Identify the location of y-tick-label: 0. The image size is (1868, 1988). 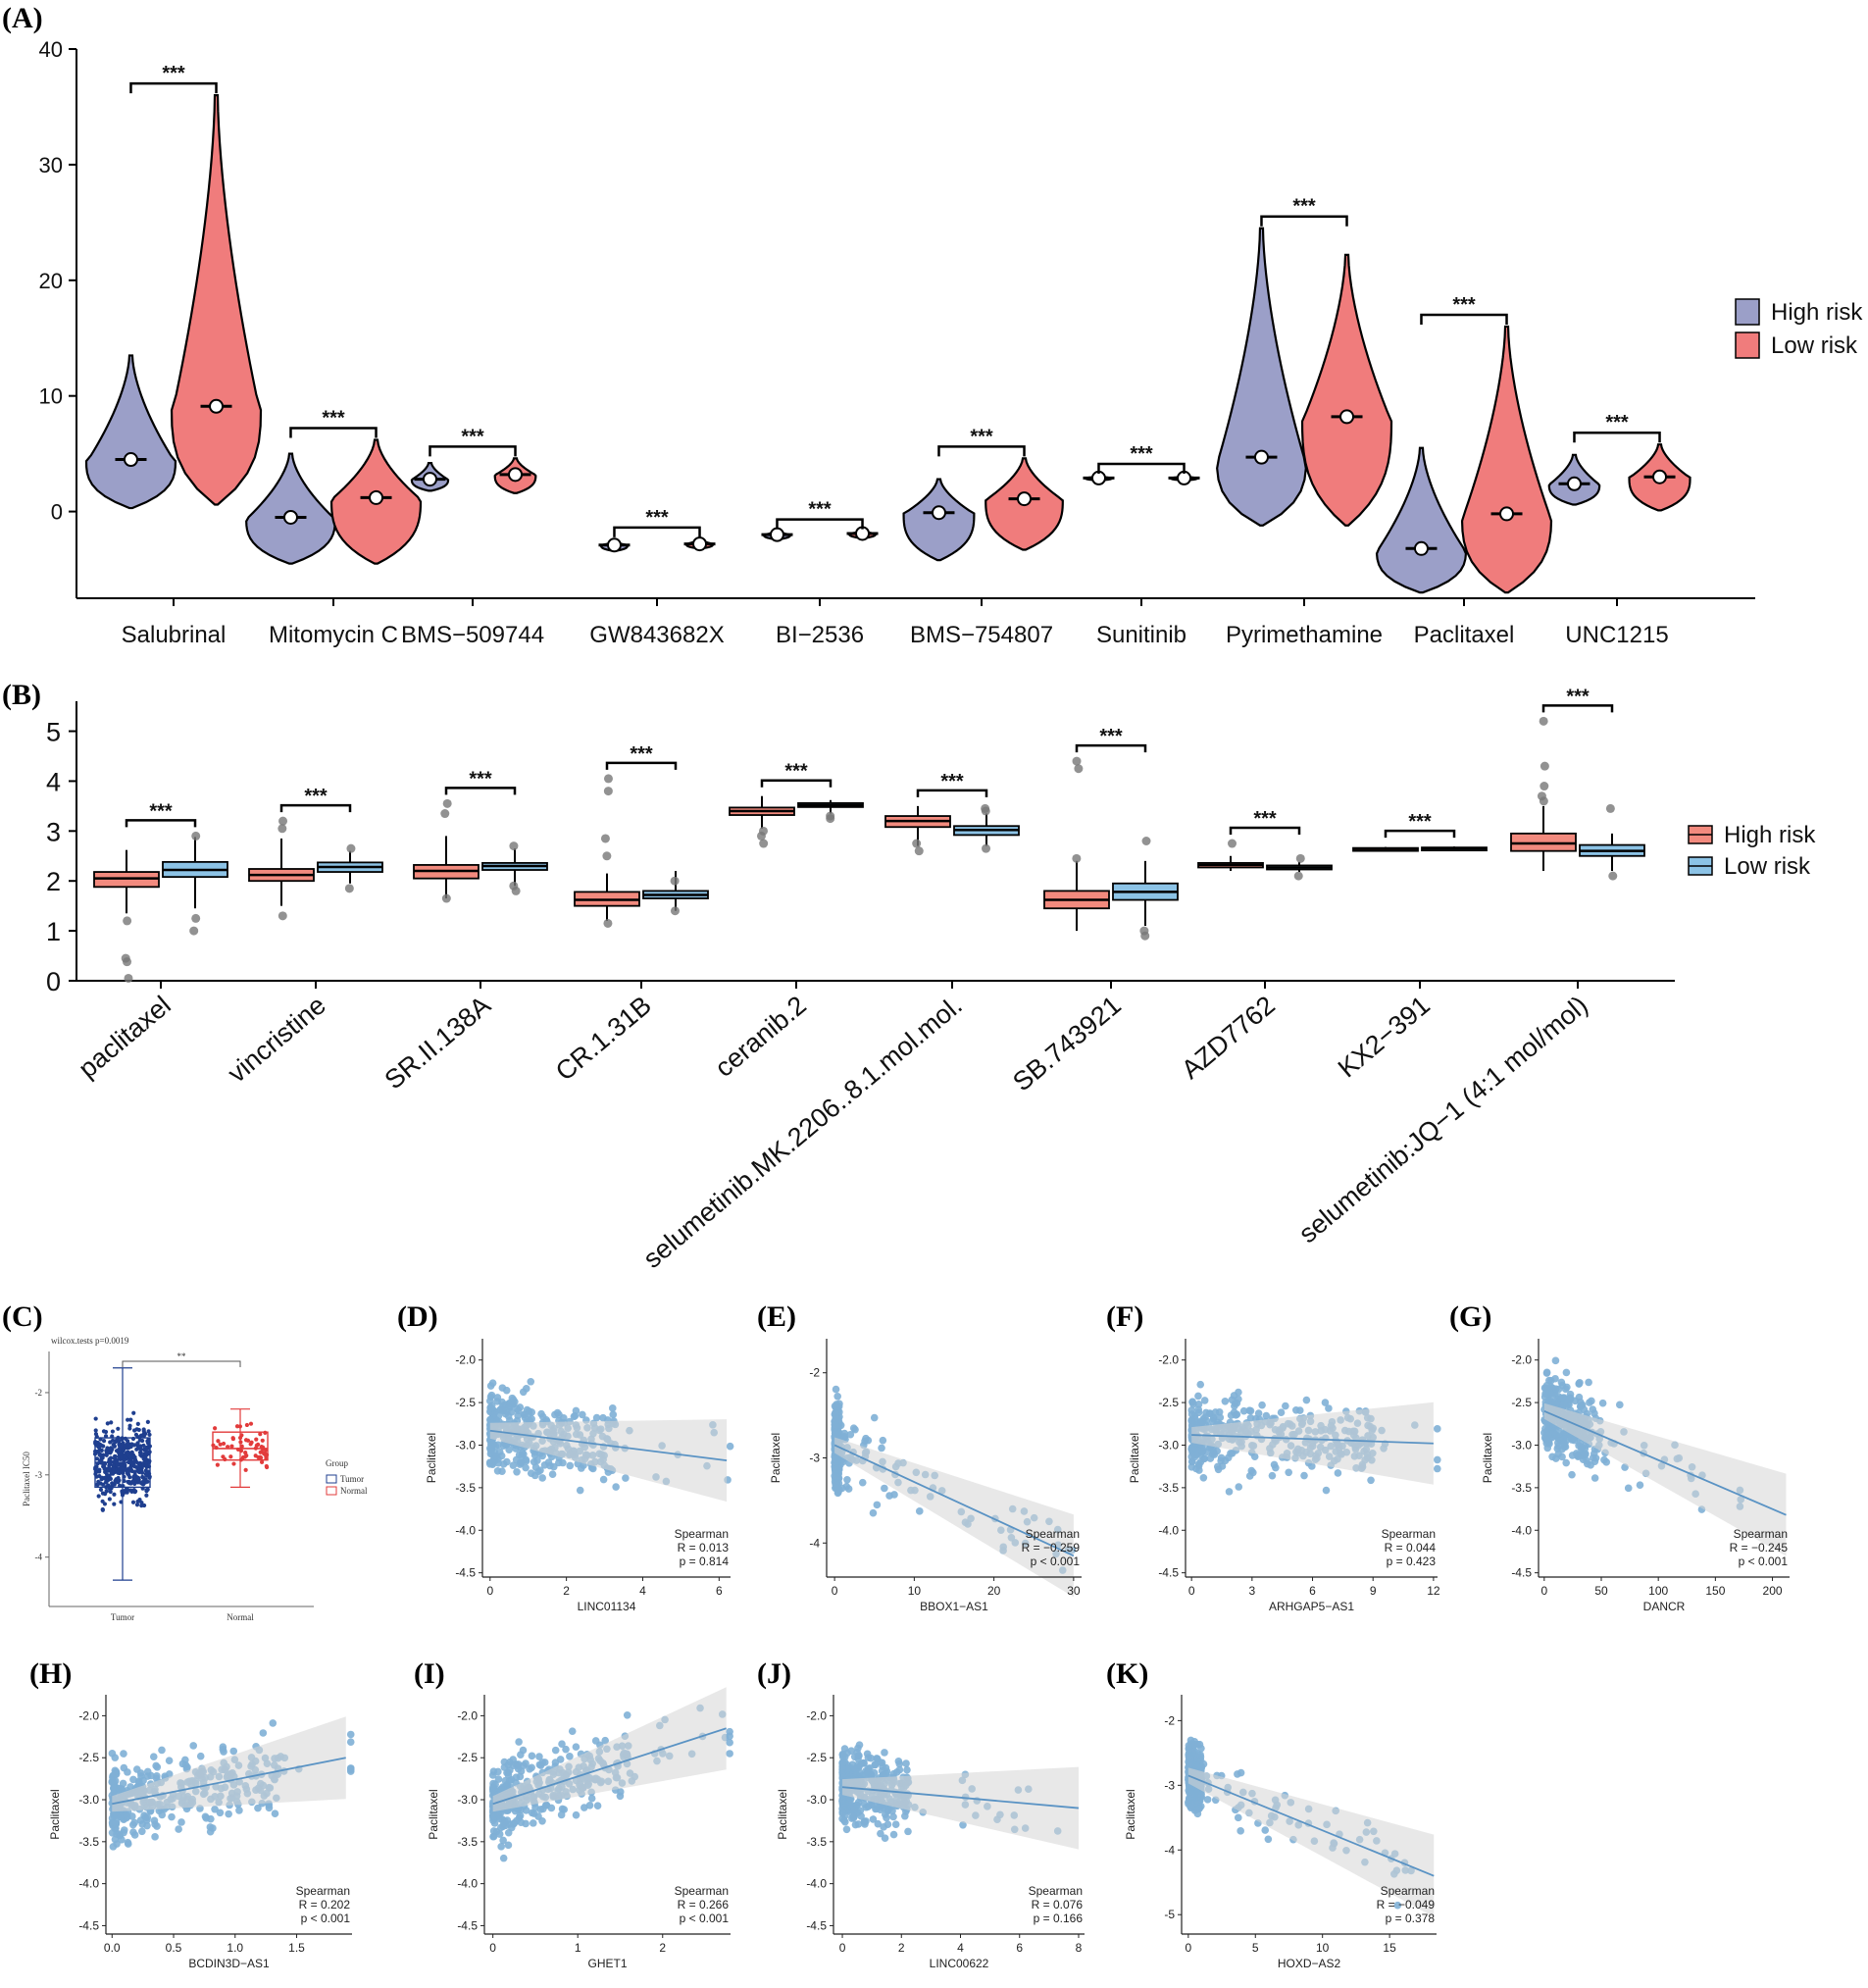
(53, 981).